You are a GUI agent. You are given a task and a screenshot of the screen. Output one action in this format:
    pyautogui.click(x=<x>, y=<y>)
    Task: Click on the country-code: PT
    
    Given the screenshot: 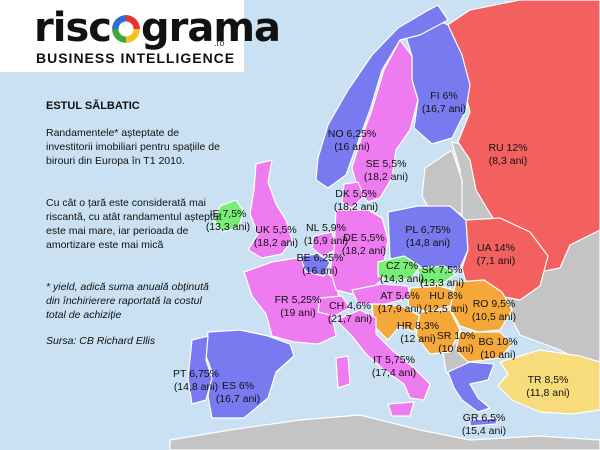 What is the action you would take?
    pyautogui.click(x=180, y=374)
    